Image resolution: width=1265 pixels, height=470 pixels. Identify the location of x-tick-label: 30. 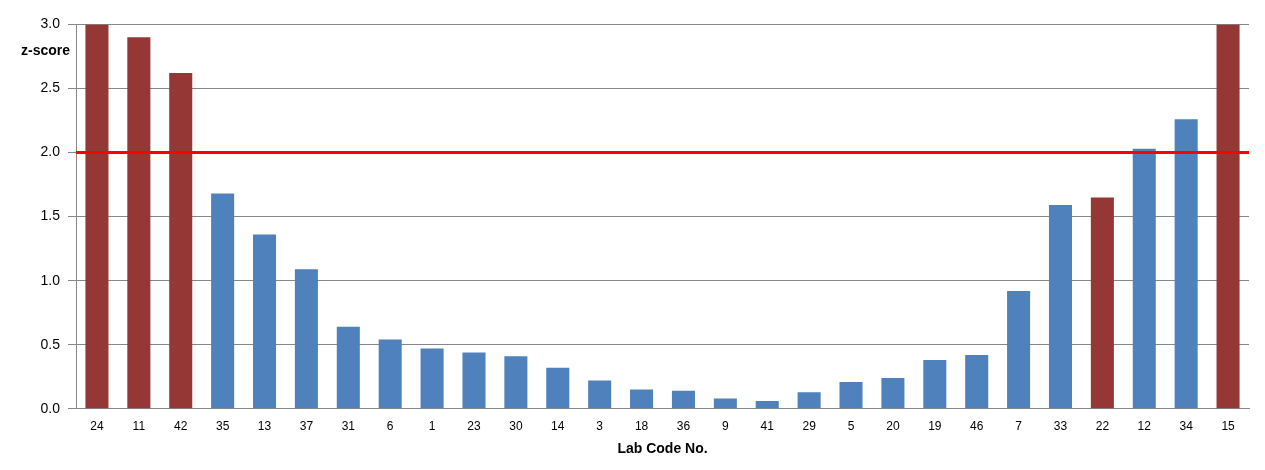
(516, 426).